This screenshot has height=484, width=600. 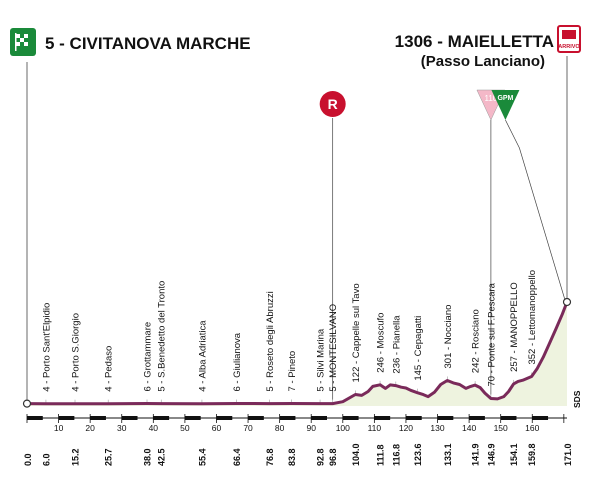 I want to click on axis-tick-label: 140, so click(x=469, y=428).